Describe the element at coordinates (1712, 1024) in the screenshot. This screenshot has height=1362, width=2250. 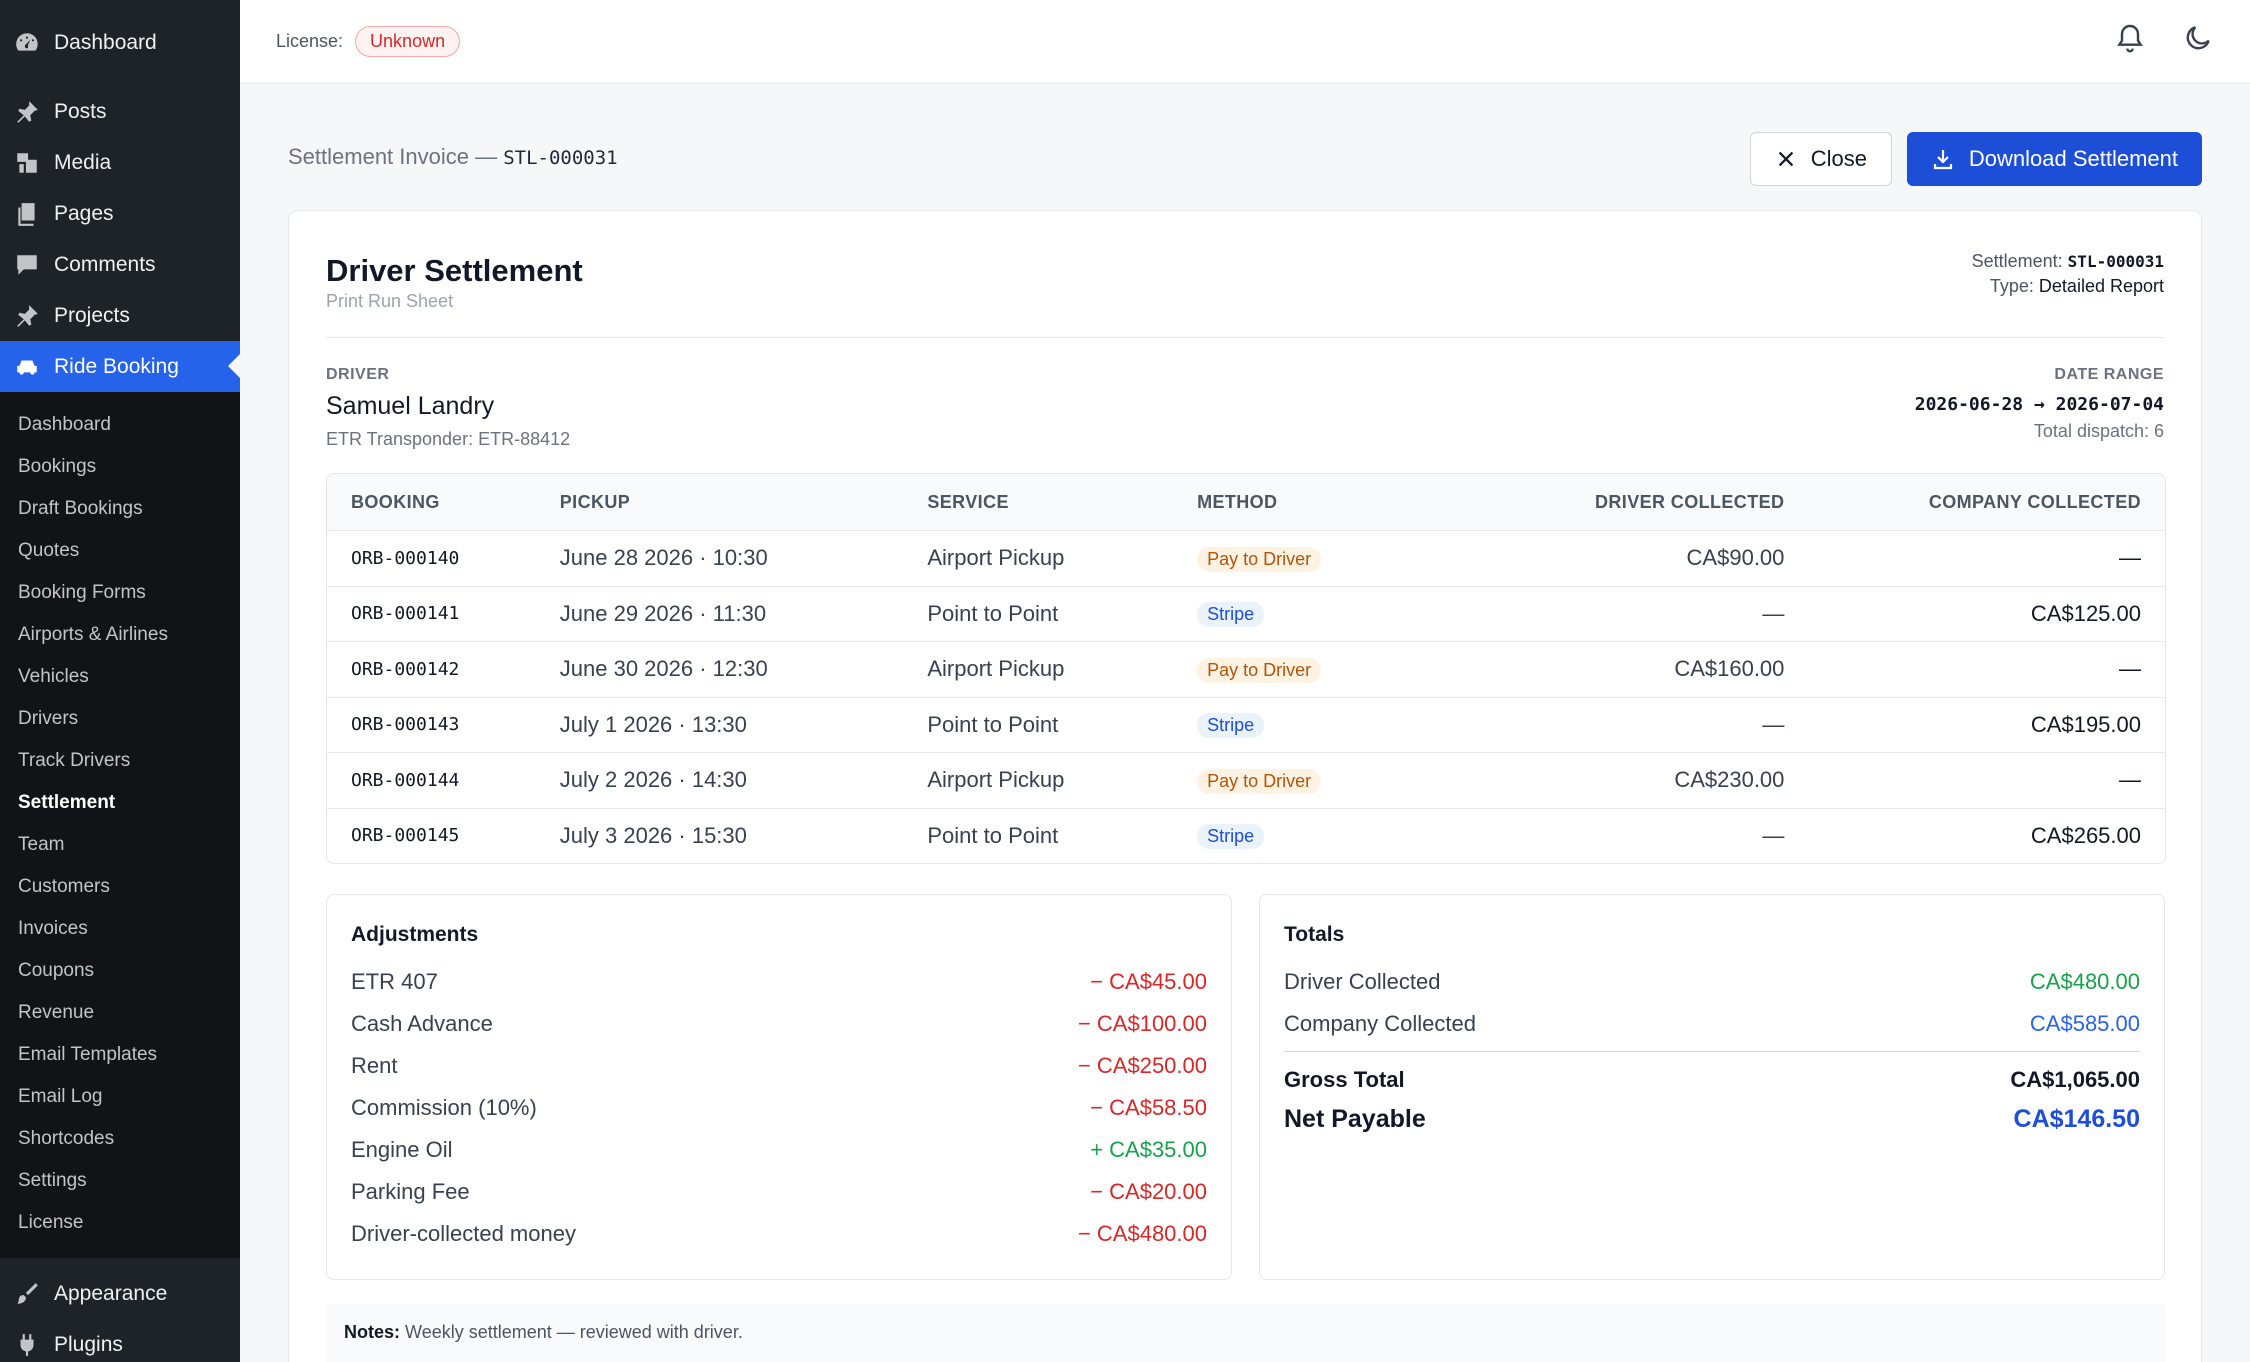
I see `totals-row-company: Company Collected CA$585.00` at that location.